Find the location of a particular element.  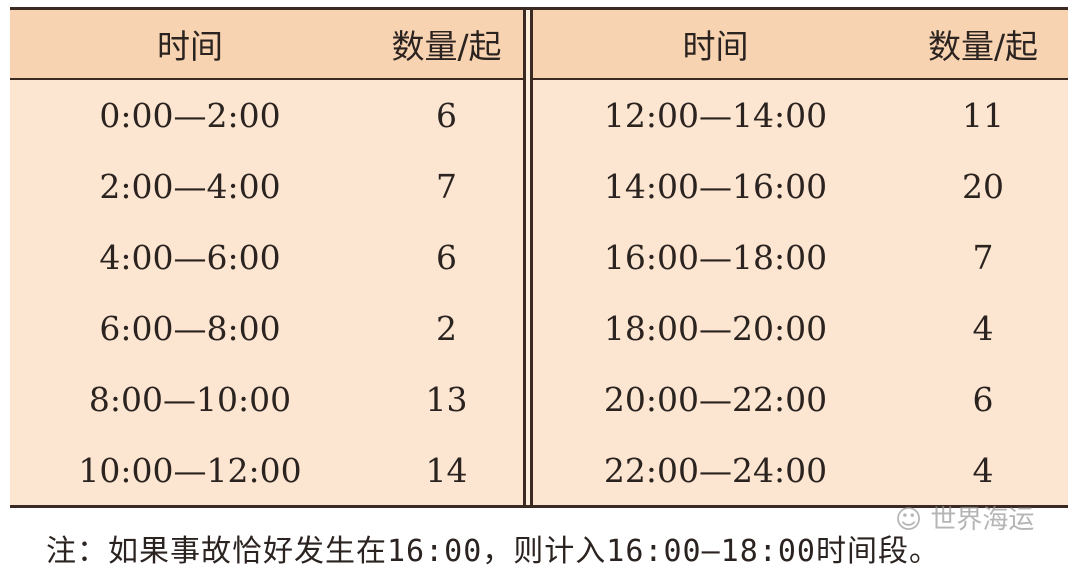

time-cell: 2:00—4:00 is located at coordinates (190, 186).